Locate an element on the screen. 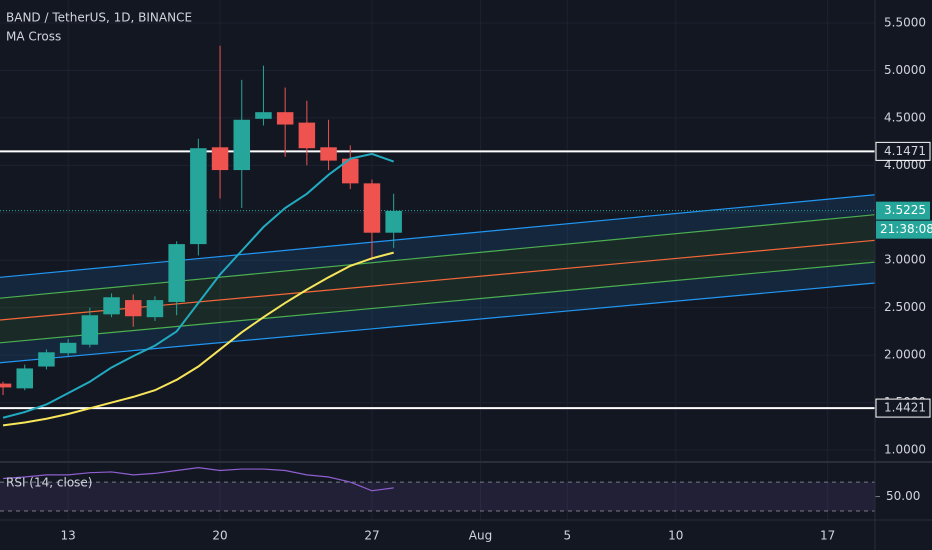 The image size is (932, 550). y-tick-label: 2.5000 is located at coordinates (905, 307).